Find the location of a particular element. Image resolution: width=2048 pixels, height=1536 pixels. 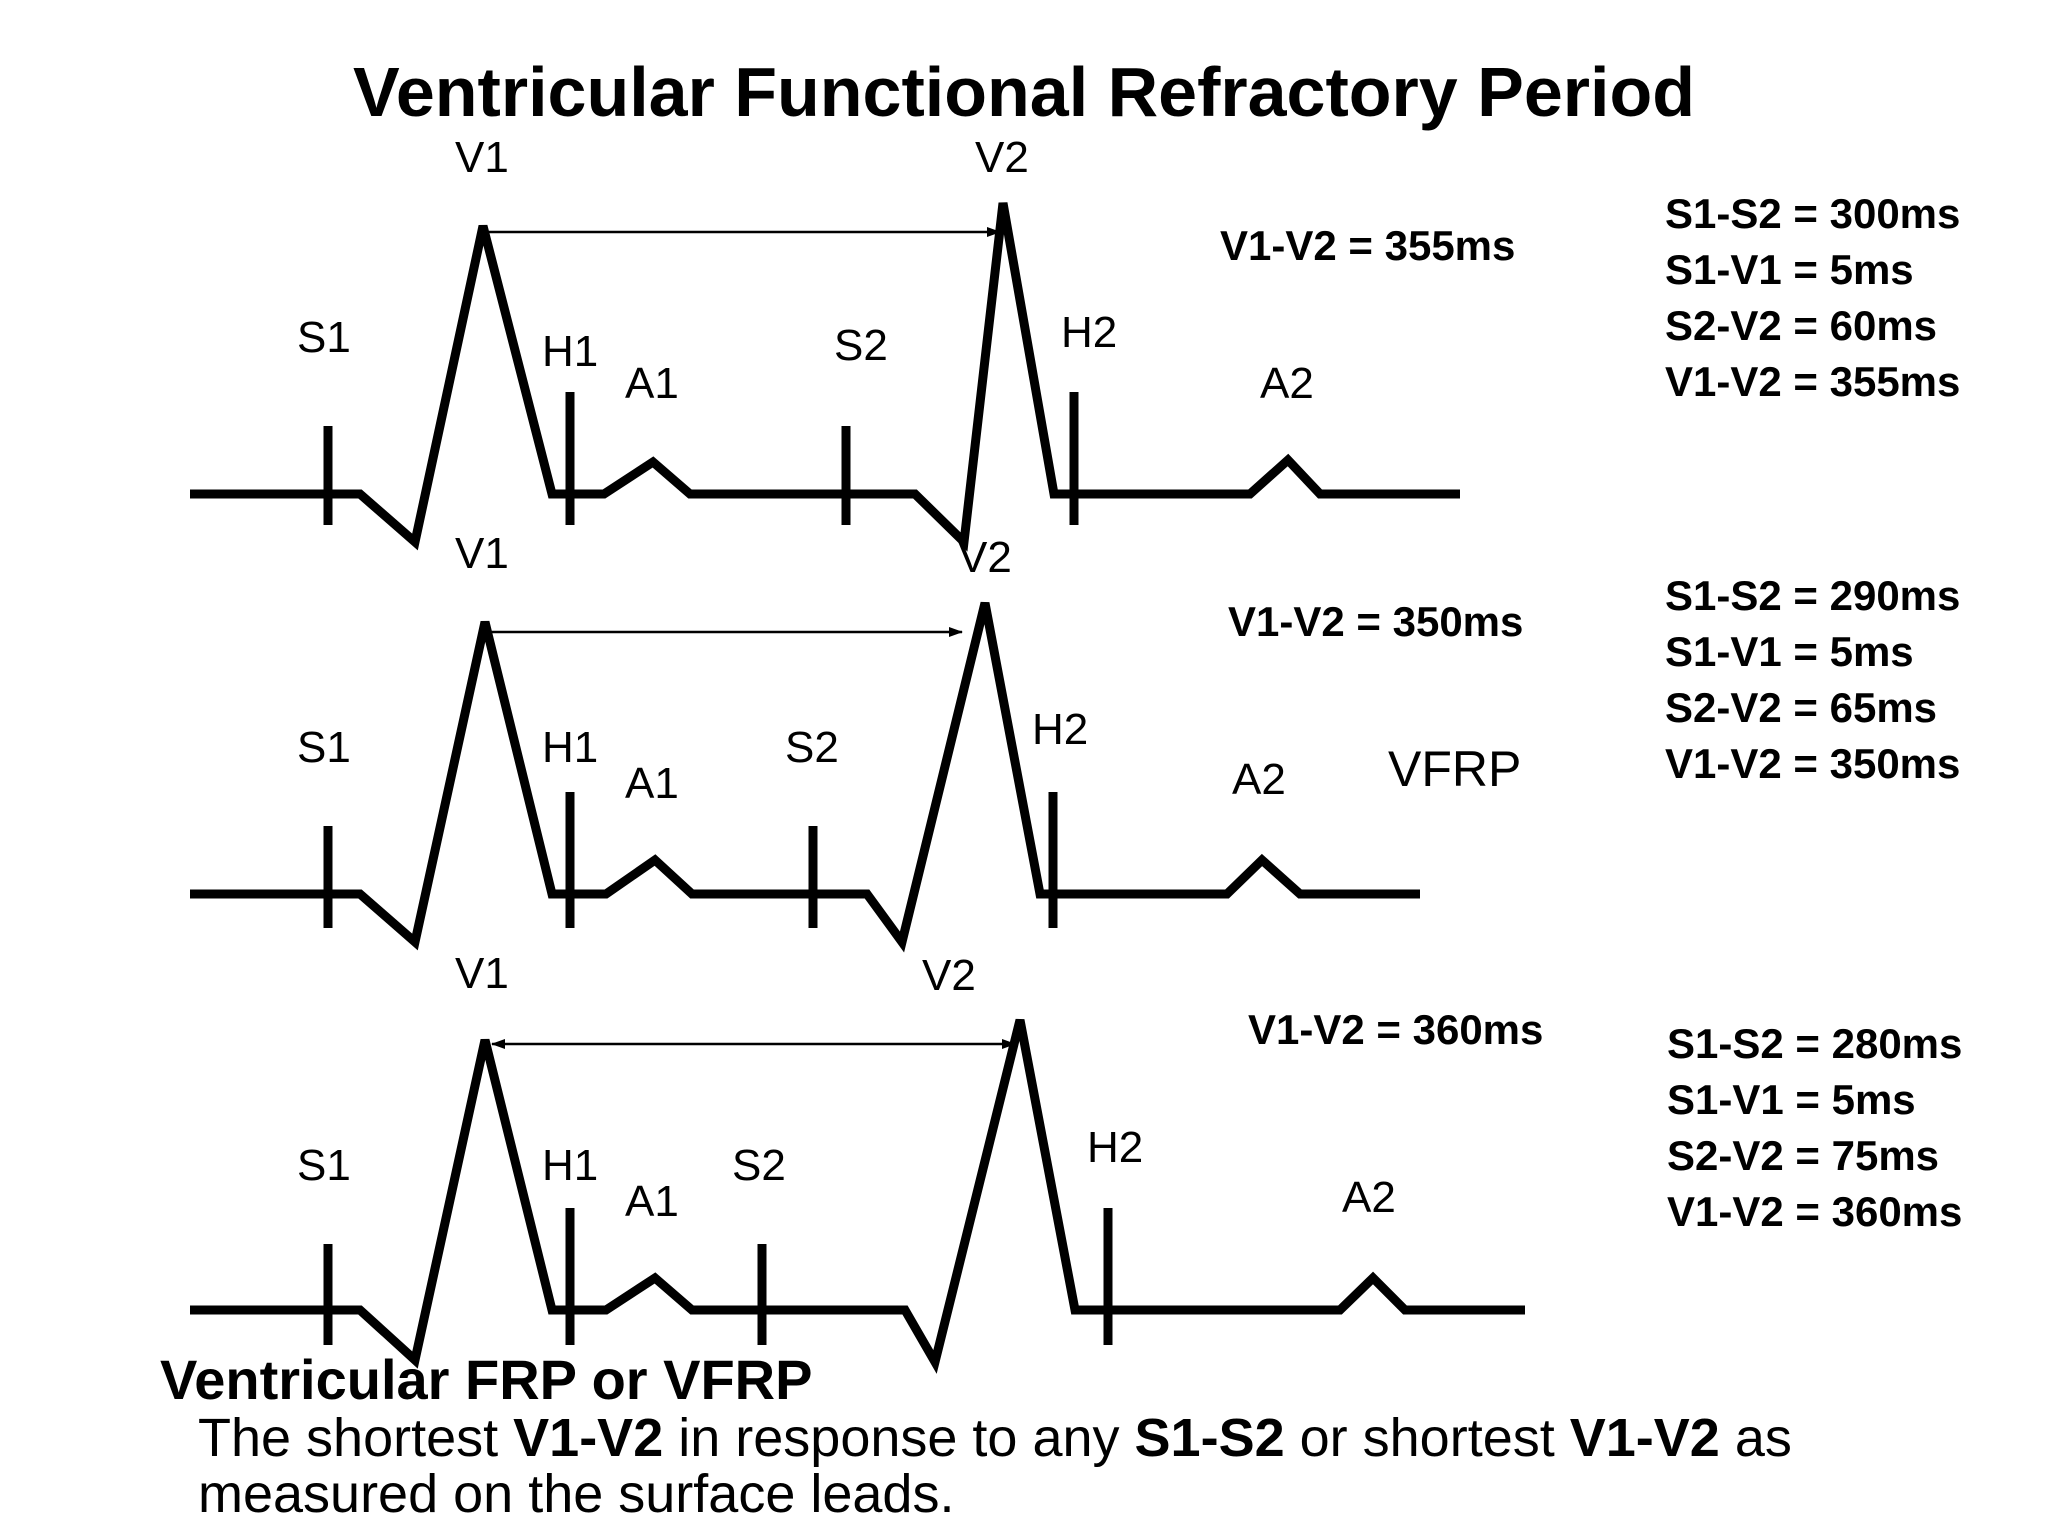

value-v1-v2: V1-V2 = 350ms is located at coordinates (1812, 763).